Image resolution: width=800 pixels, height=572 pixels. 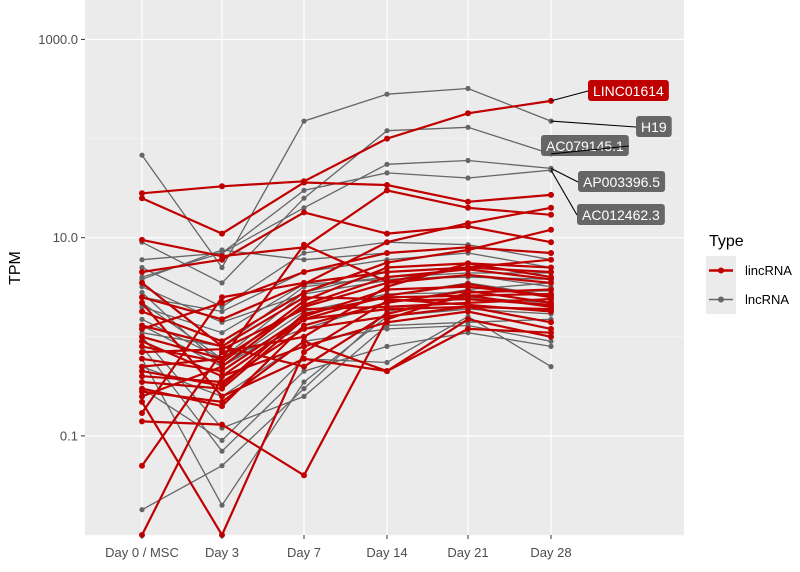 What do you see at coordinates (747, 299) in the screenshot?
I see `legend-item-lncrna: lncRNA` at bounding box center [747, 299].